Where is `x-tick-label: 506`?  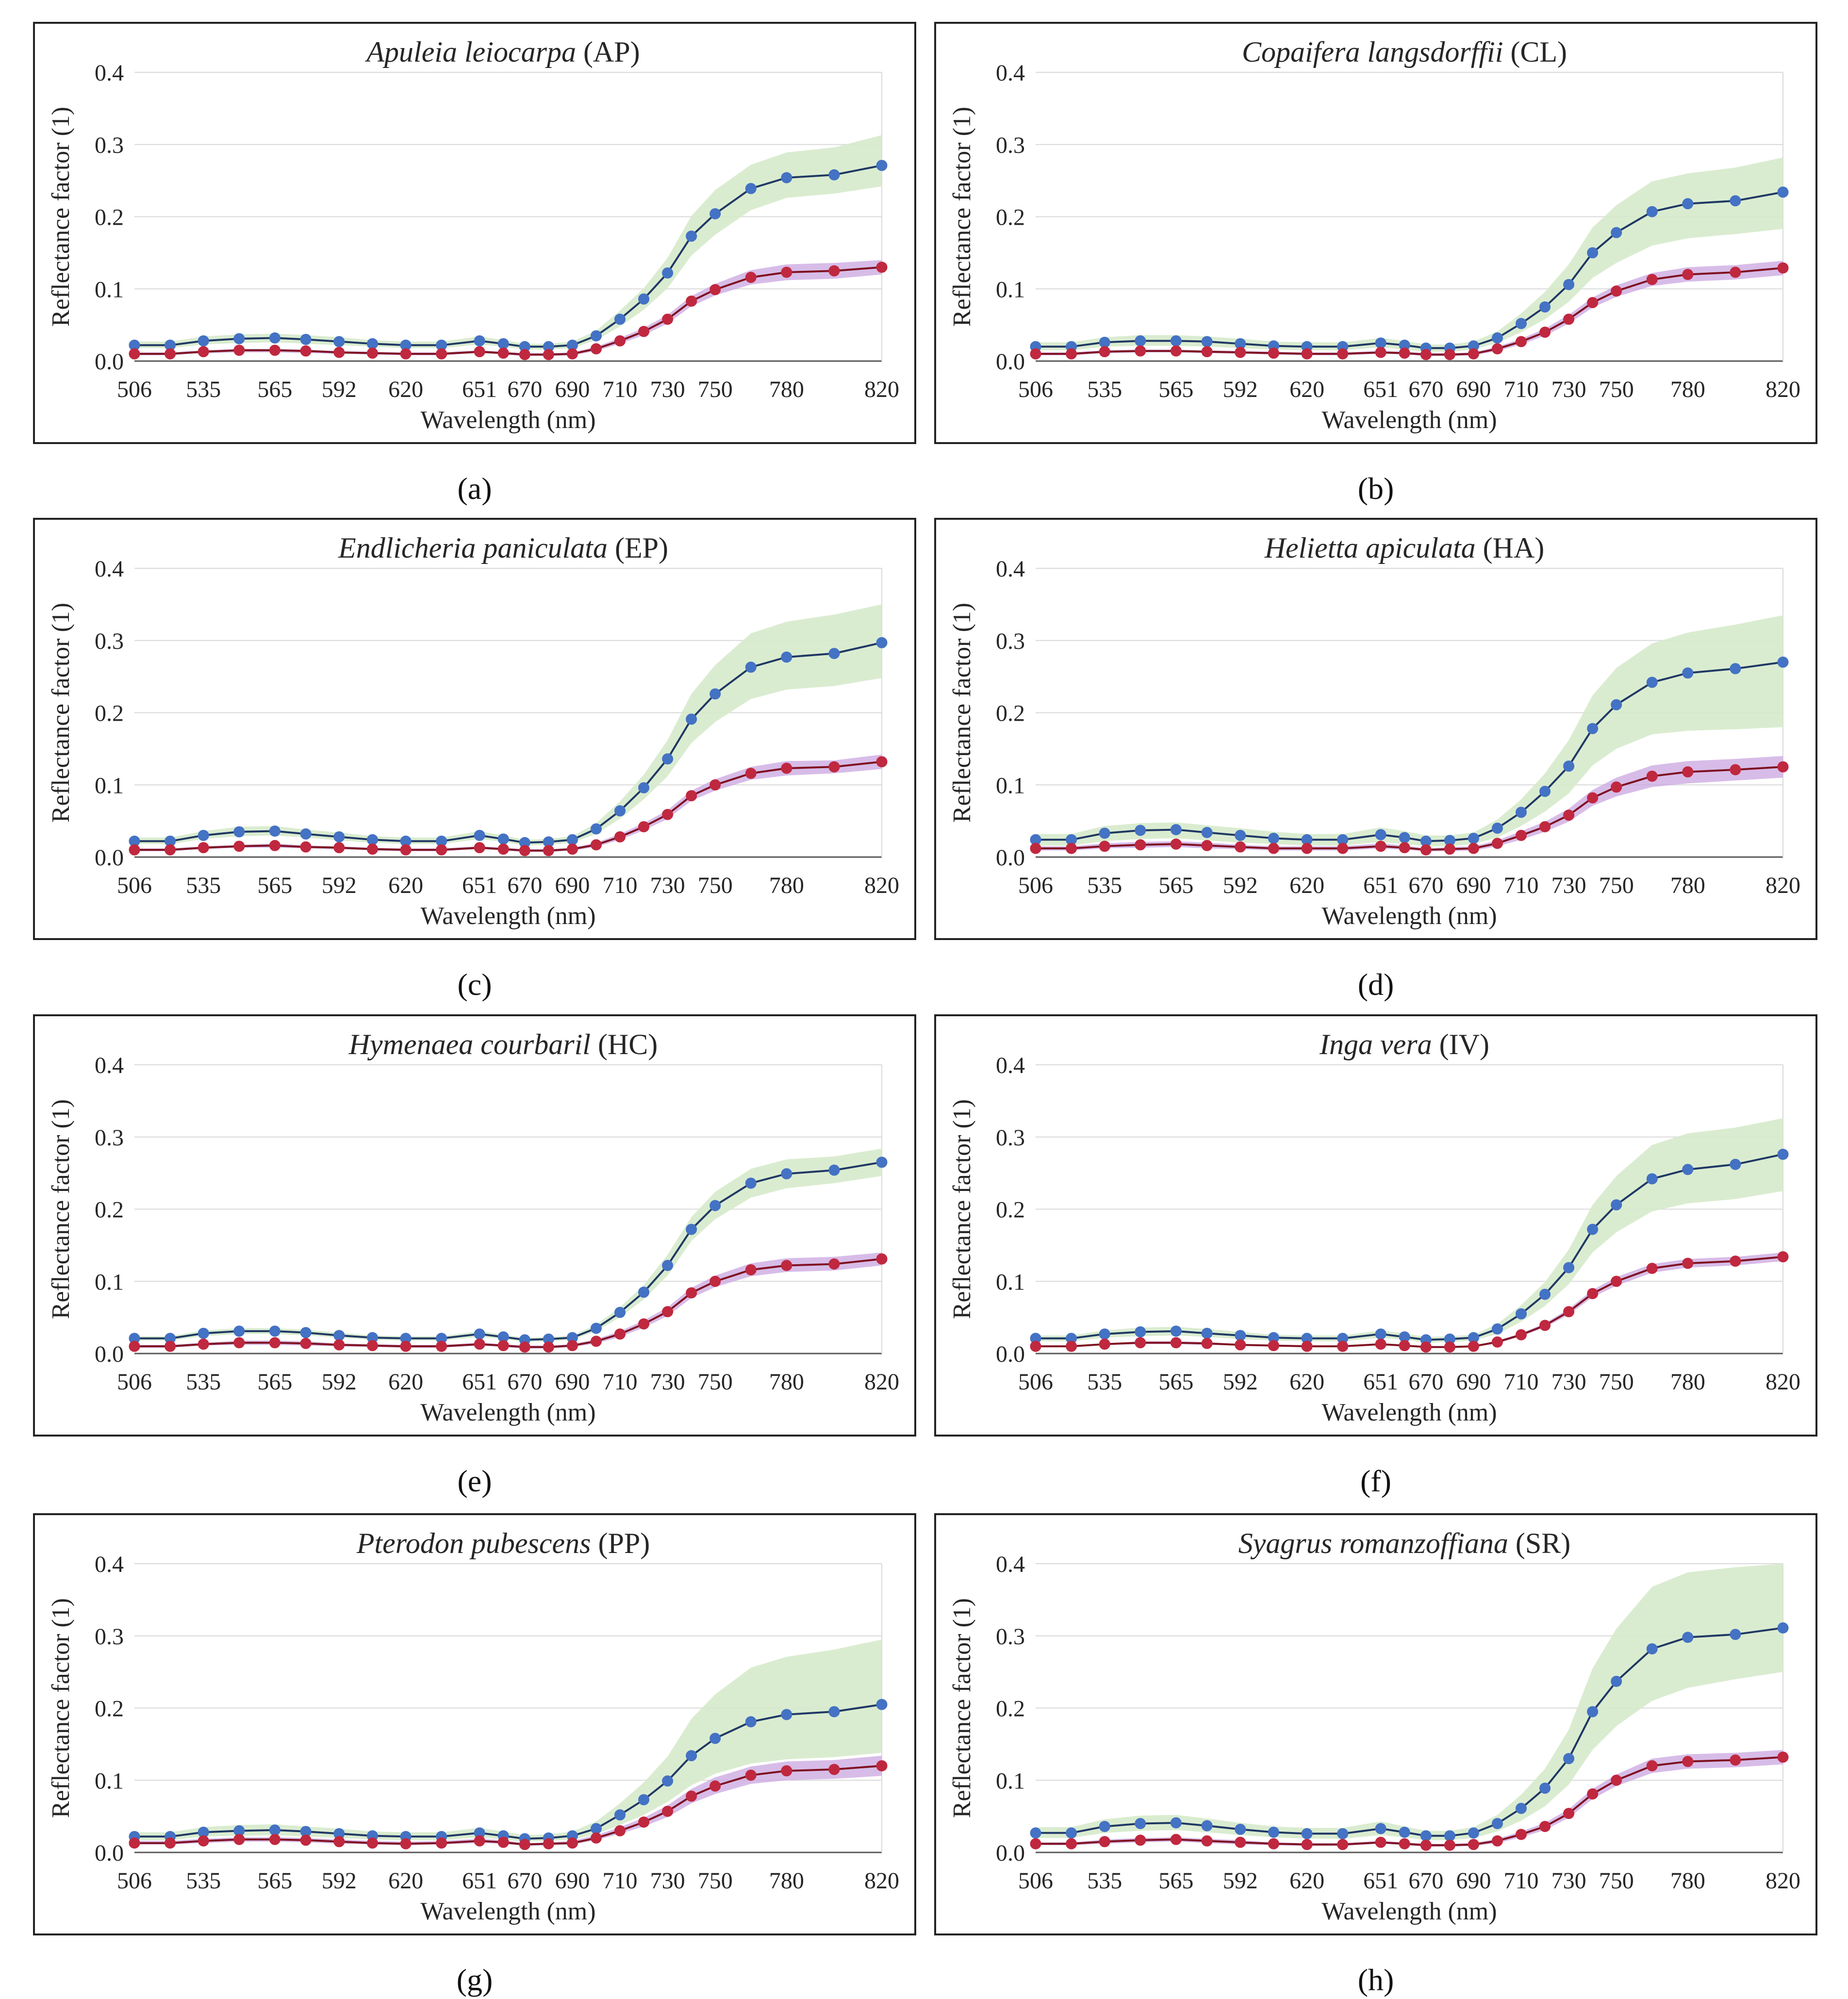
x-tick-label: 506 is located at coordinates (1035, 1881).